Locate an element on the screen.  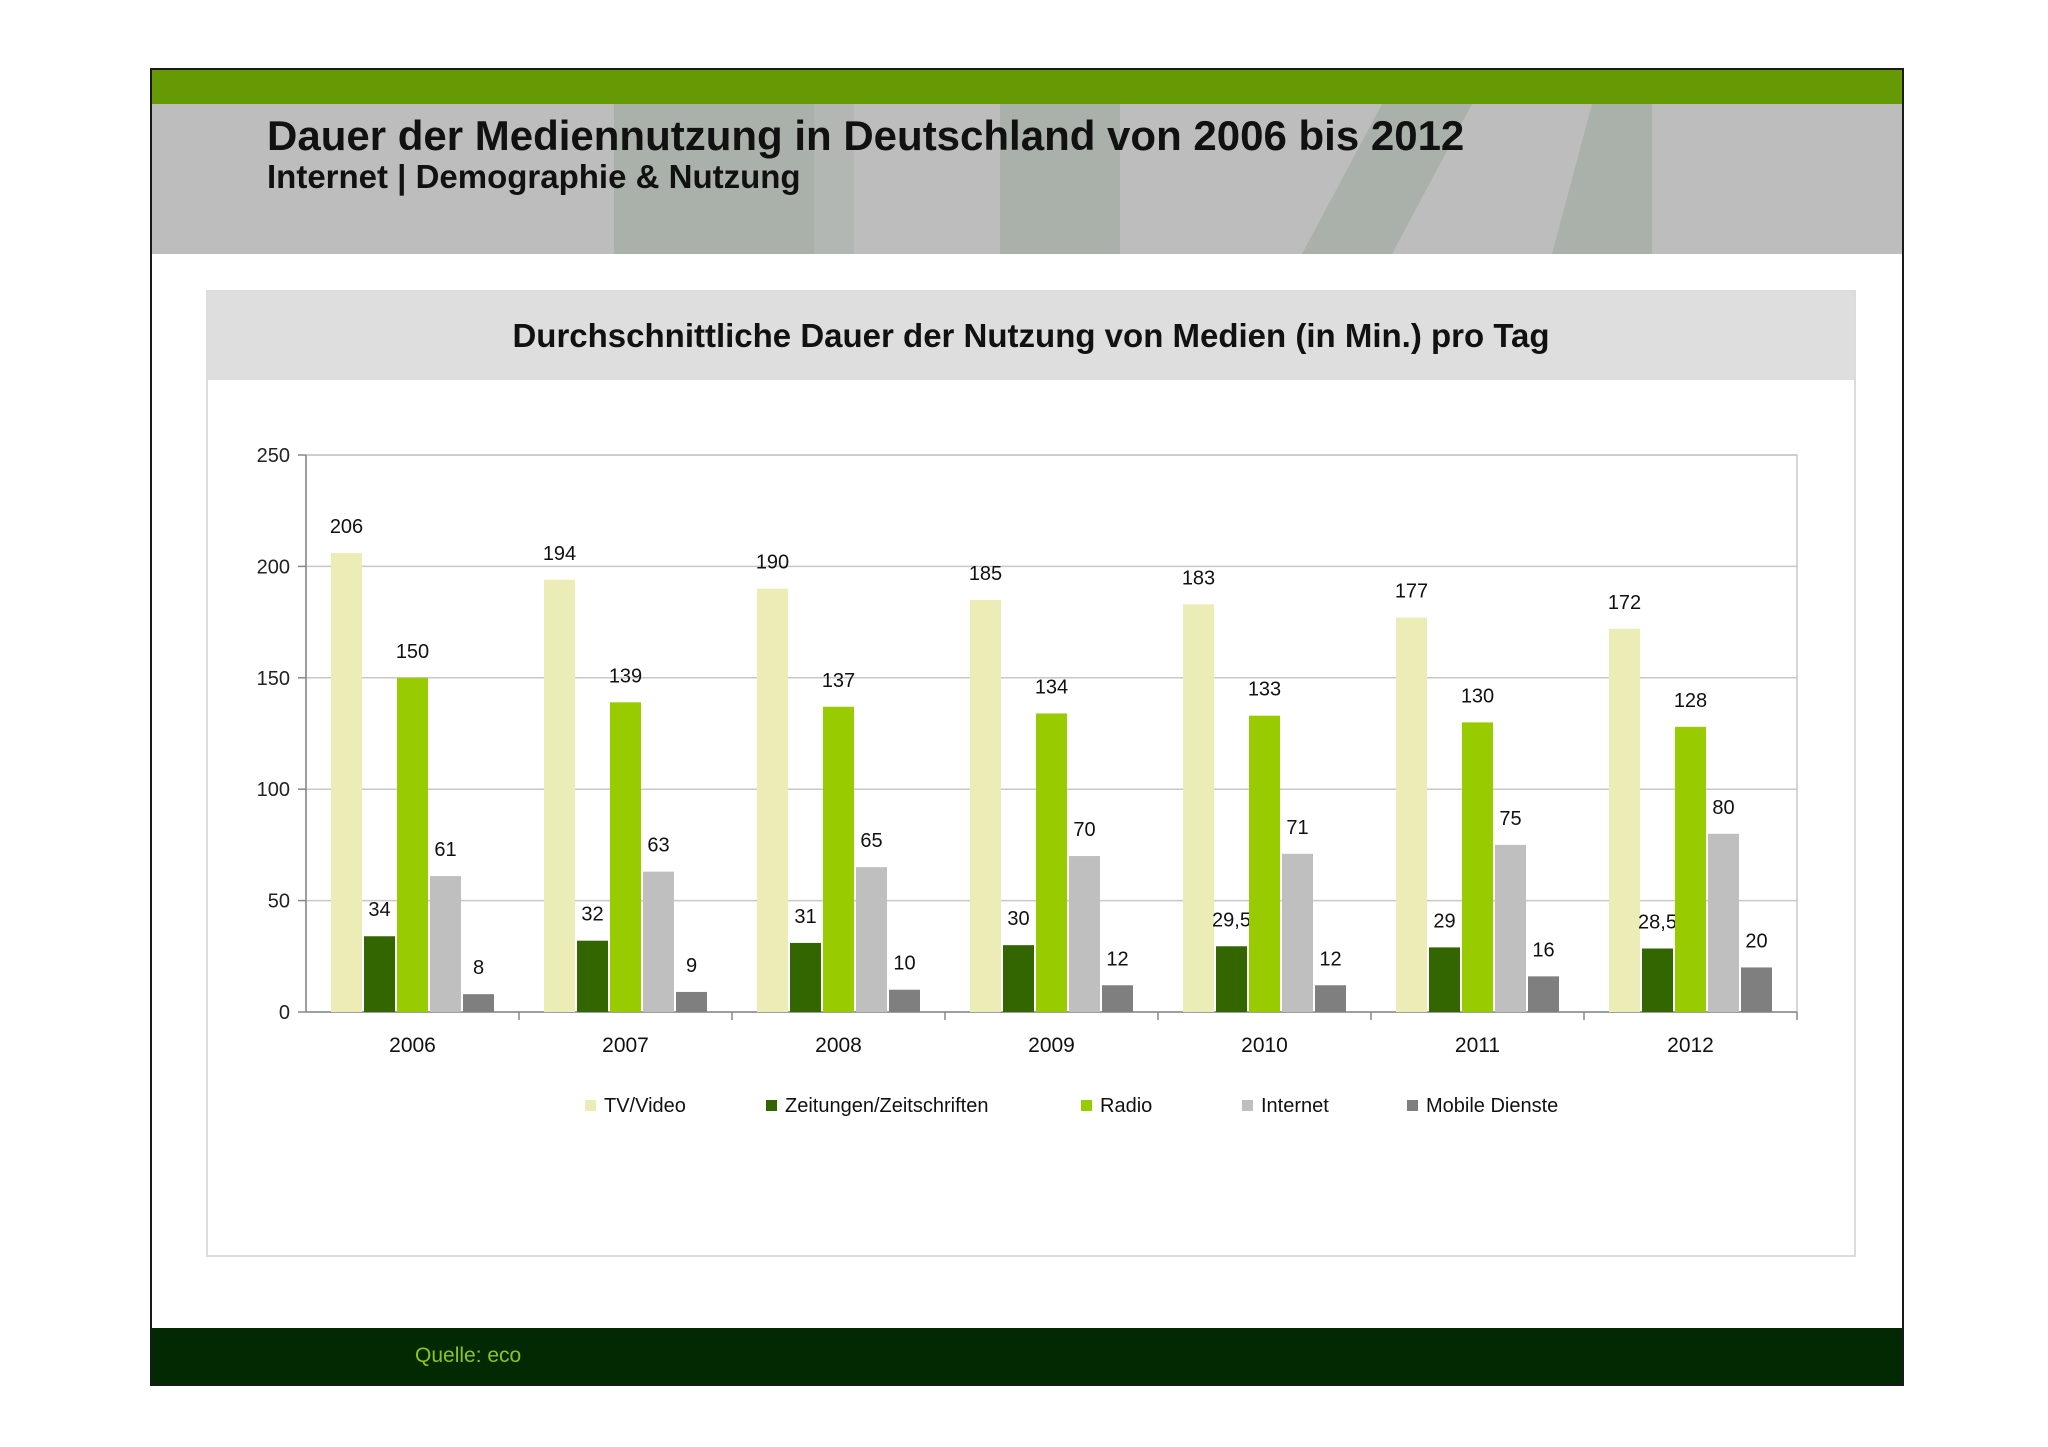
y-tick-label: 100 is located at coordinates (273, 790).